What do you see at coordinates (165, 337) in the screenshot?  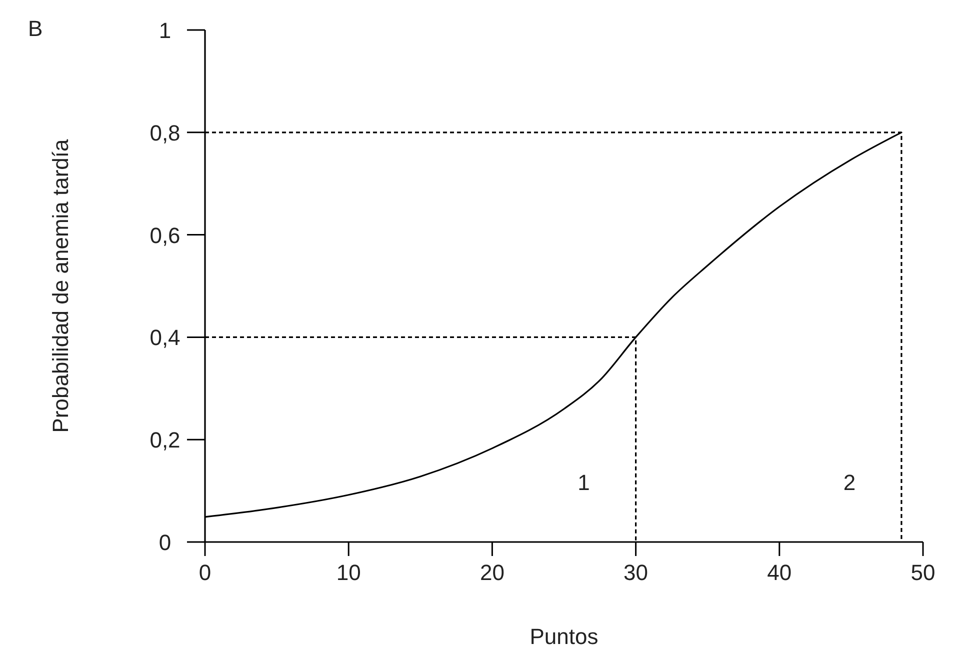 I see `y-tick-label: 0,4` at bounding box center [165, 337].